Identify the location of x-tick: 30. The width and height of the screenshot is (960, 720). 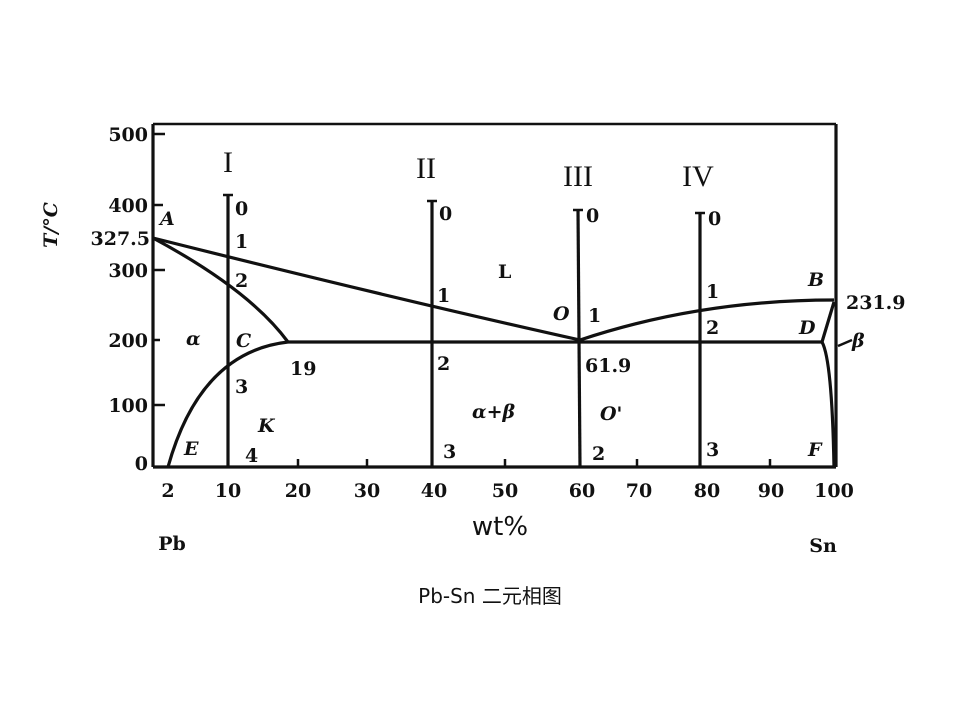
(367, 491).